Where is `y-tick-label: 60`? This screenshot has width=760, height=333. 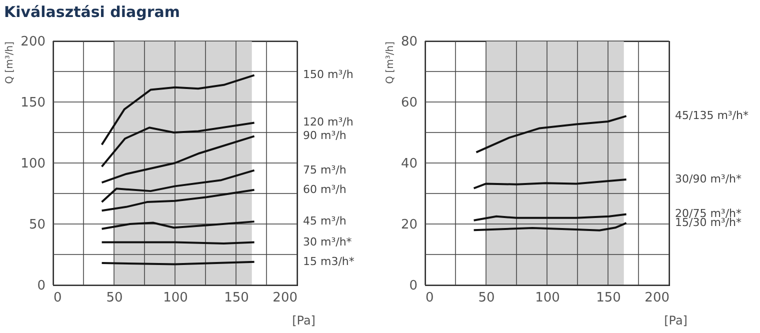 y-tick-label: 60 is located at coordinates (409, 103).